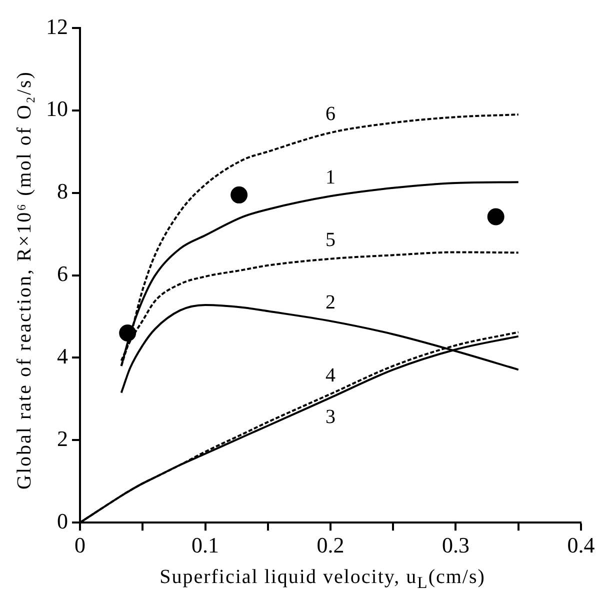 The width and height of the screenshot is (611, 609). Describe the element at coordinates (62, 438) in the screenshot. I see `y-tick-label: 2` at that location.